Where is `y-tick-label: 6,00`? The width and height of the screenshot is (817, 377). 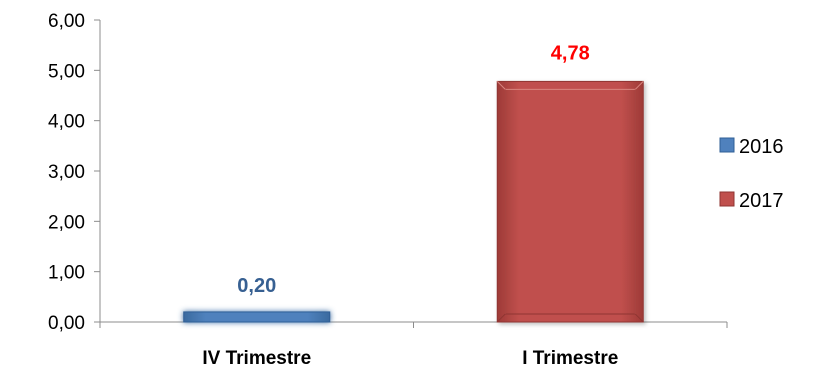 y-tick-label: 6,00 is located at coordinates (66, 21).